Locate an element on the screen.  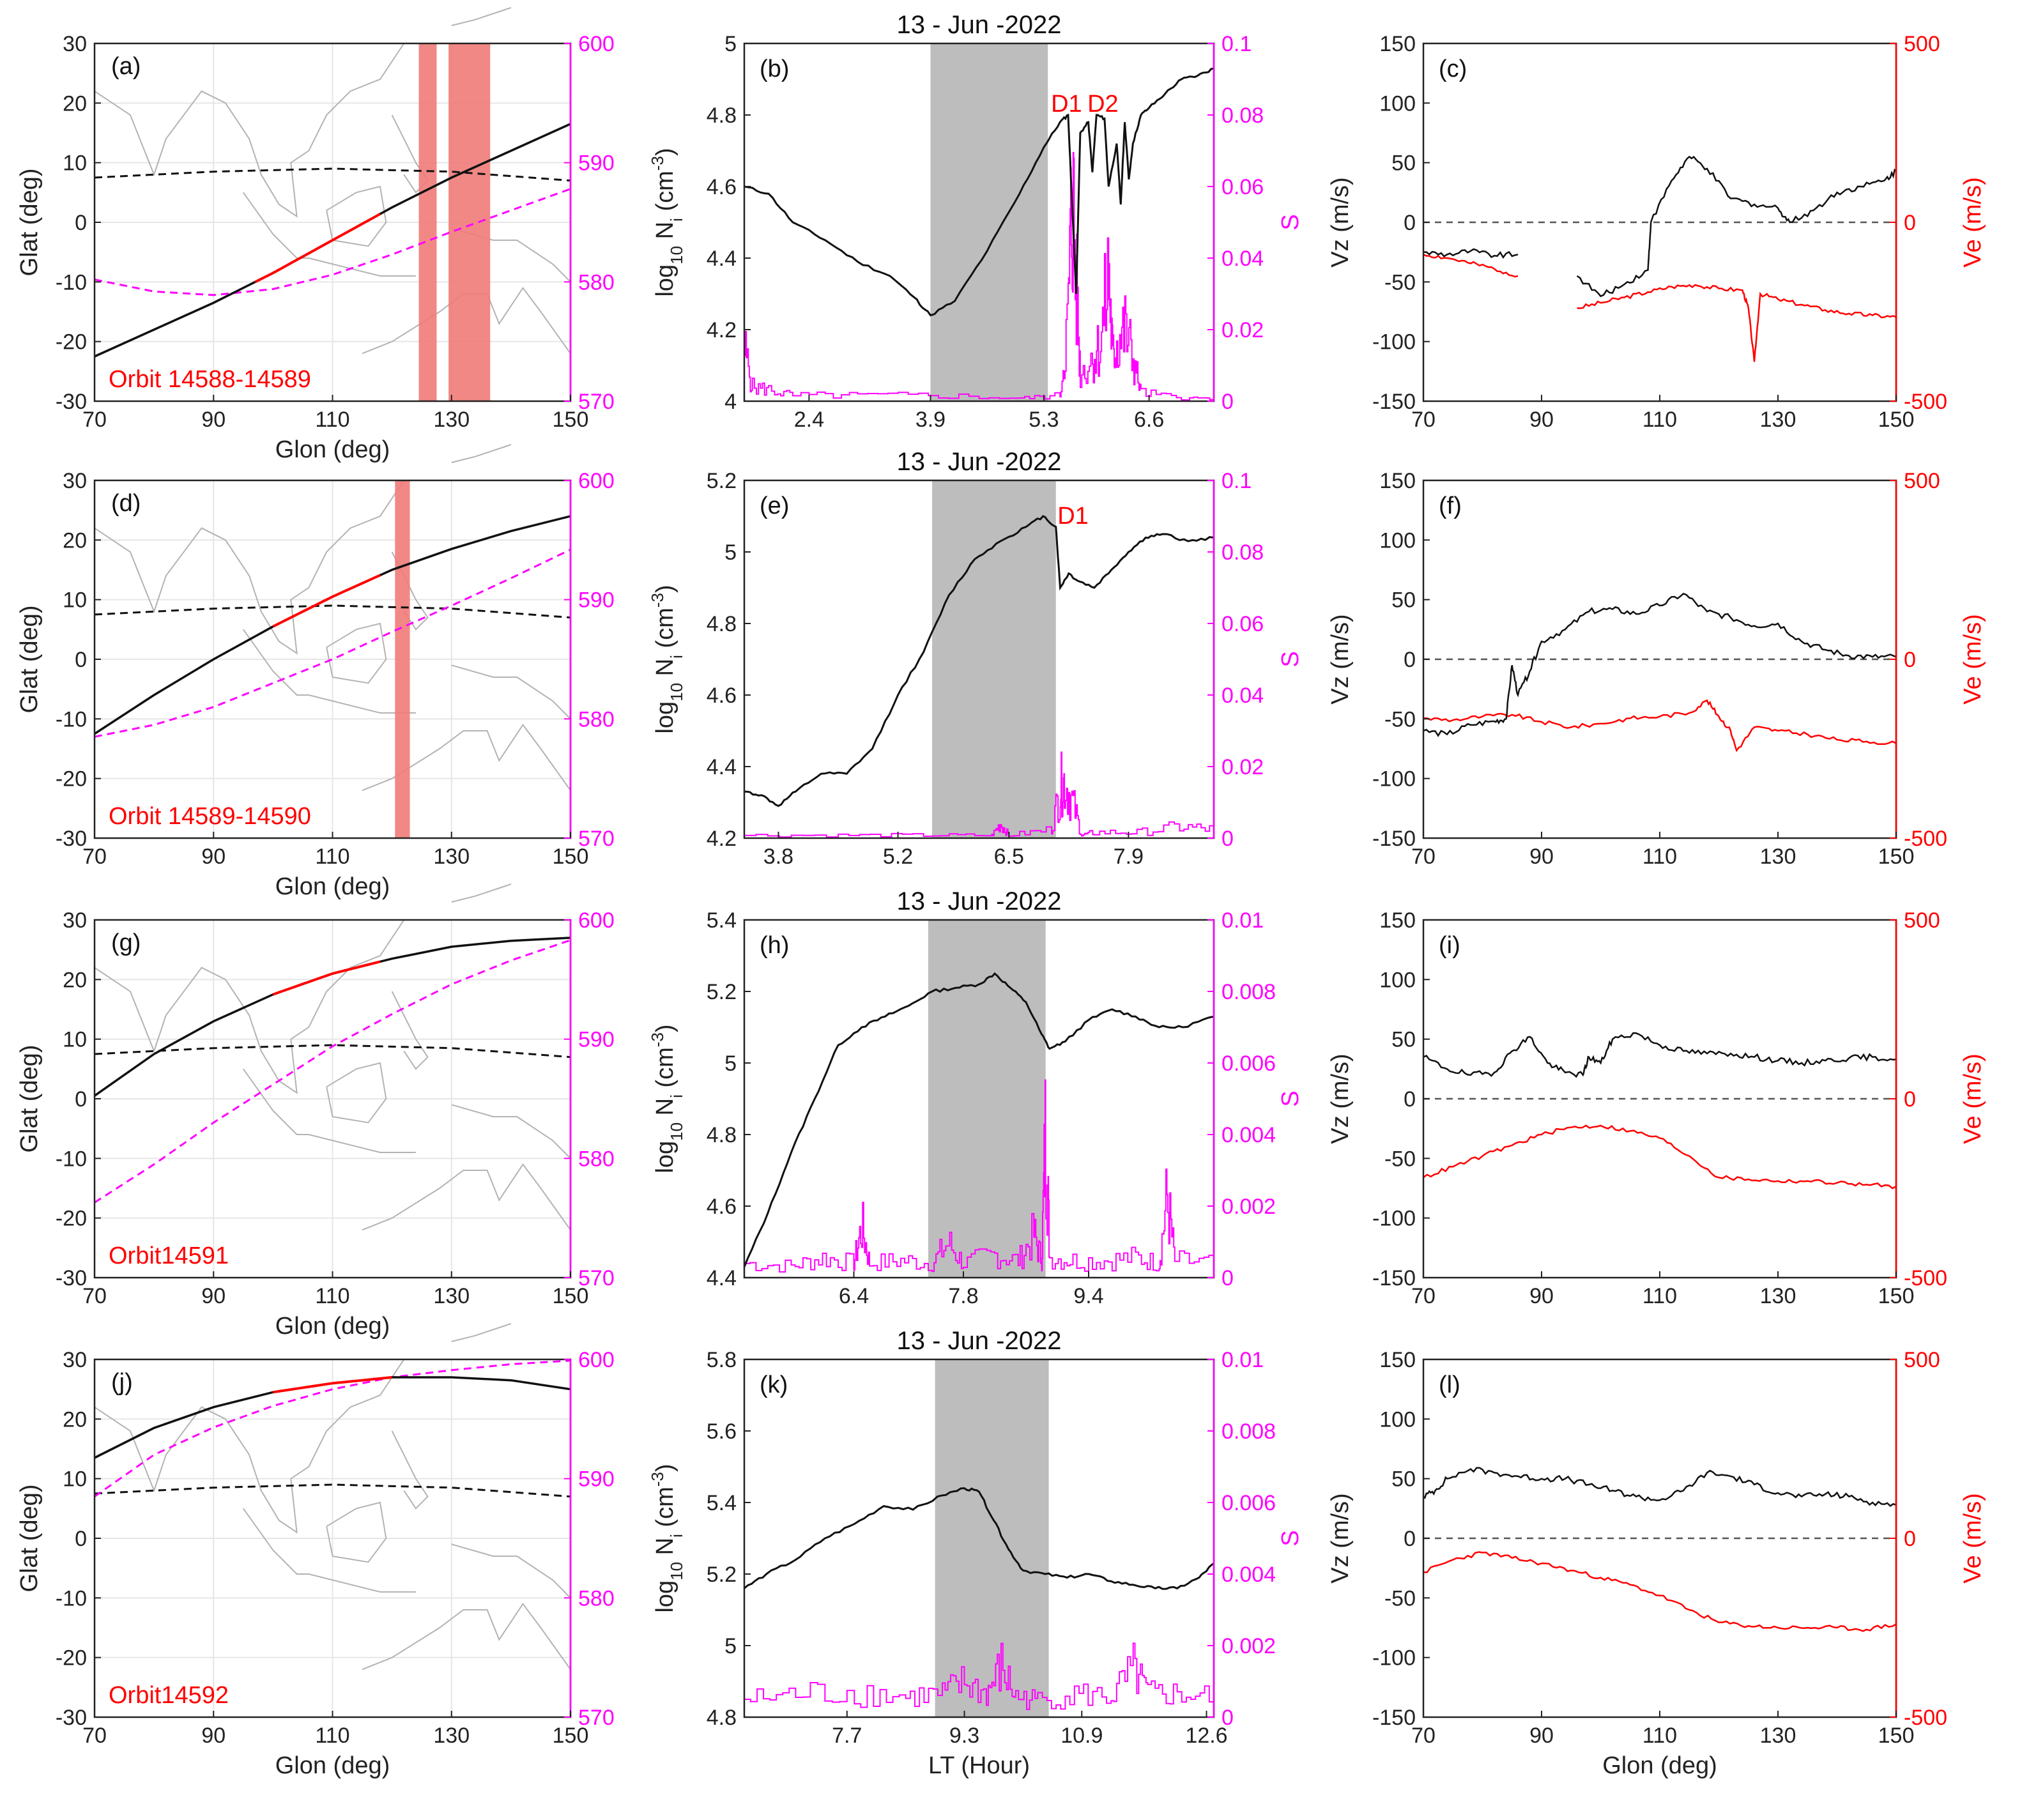
altitude-line is located at coordinates (333, 1071).